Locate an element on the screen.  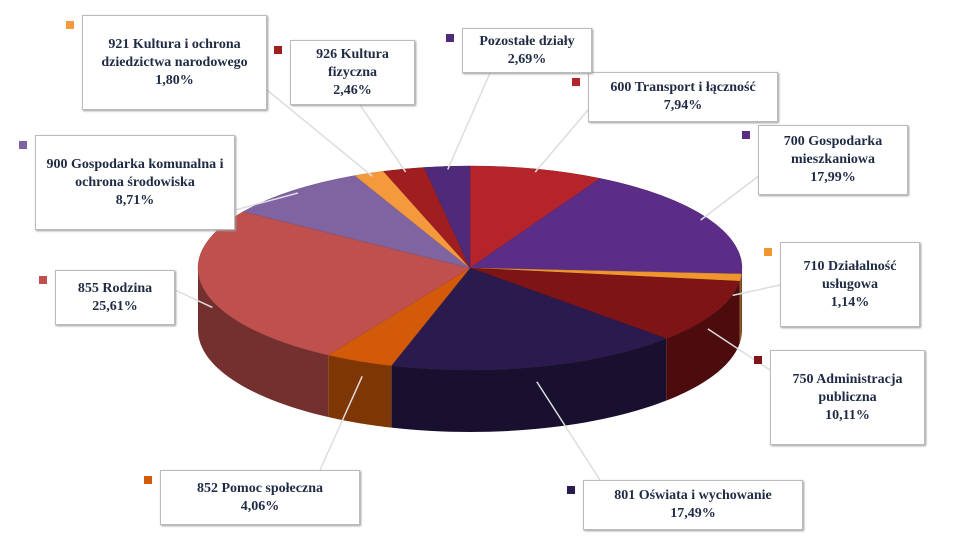
callout-label: 801 Oświata i wychowanie 17,49% is located at coordinates (693, 505).